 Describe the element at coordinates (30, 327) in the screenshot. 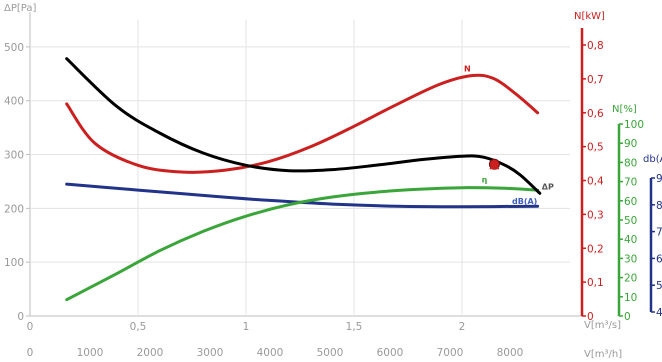

I see `x-tick-label: 0` at that location.